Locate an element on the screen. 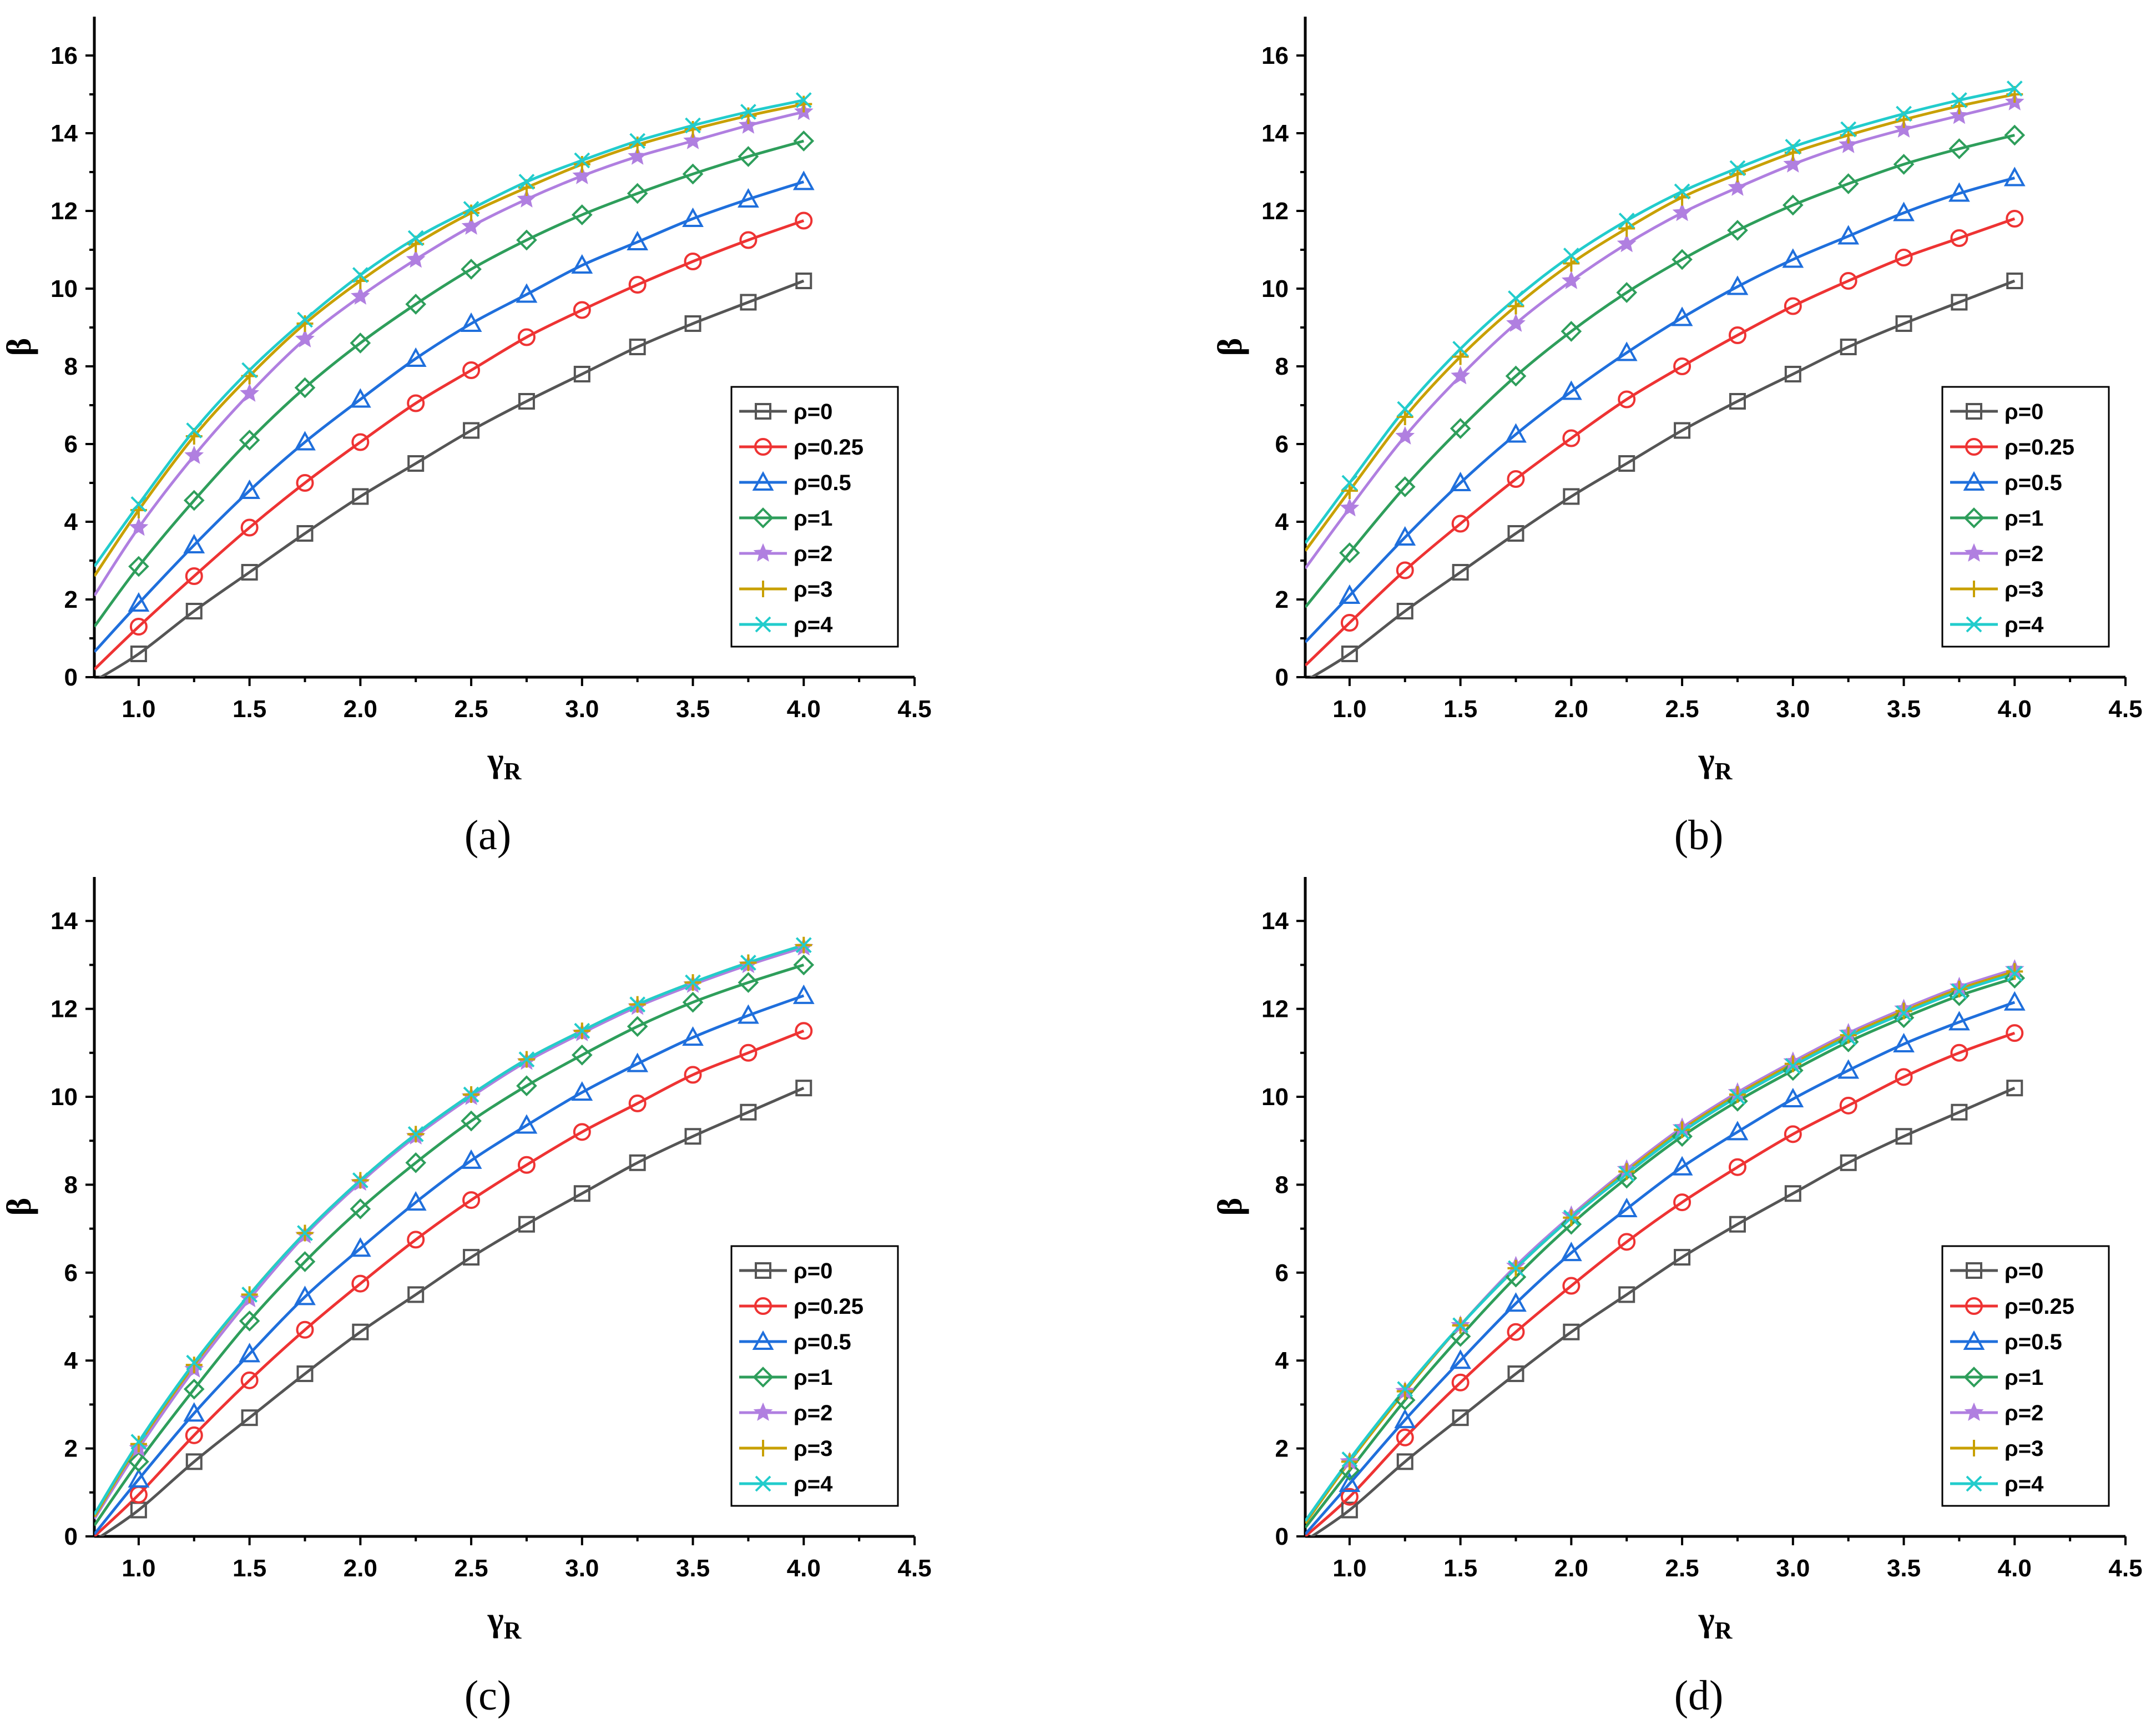  y-tick-label: 14 is located at coordinates (64, 133).